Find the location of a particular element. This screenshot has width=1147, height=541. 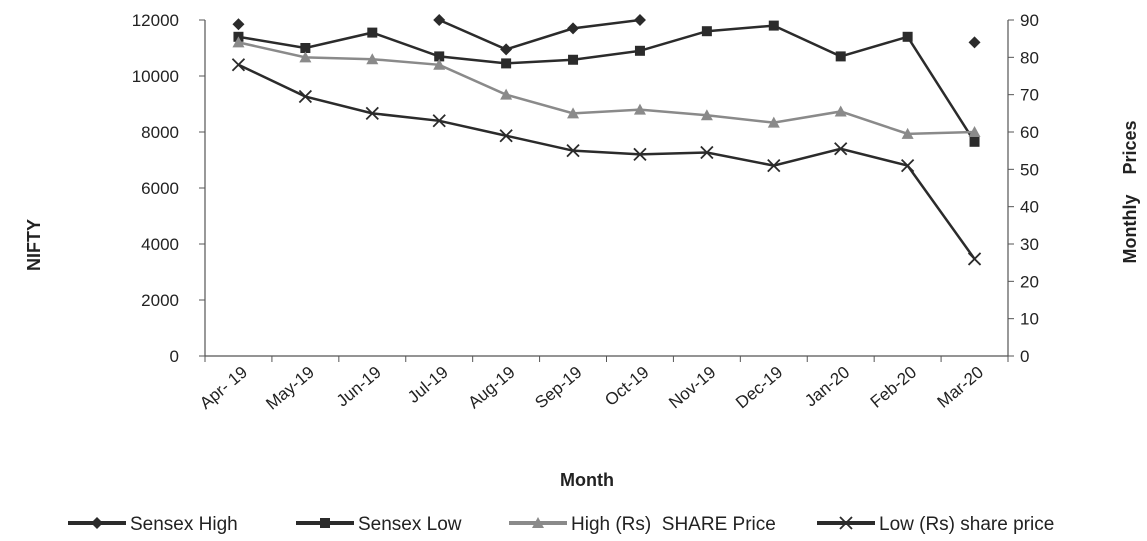

y-tick-label-left: 12000 is located at coordinates (155, 20).